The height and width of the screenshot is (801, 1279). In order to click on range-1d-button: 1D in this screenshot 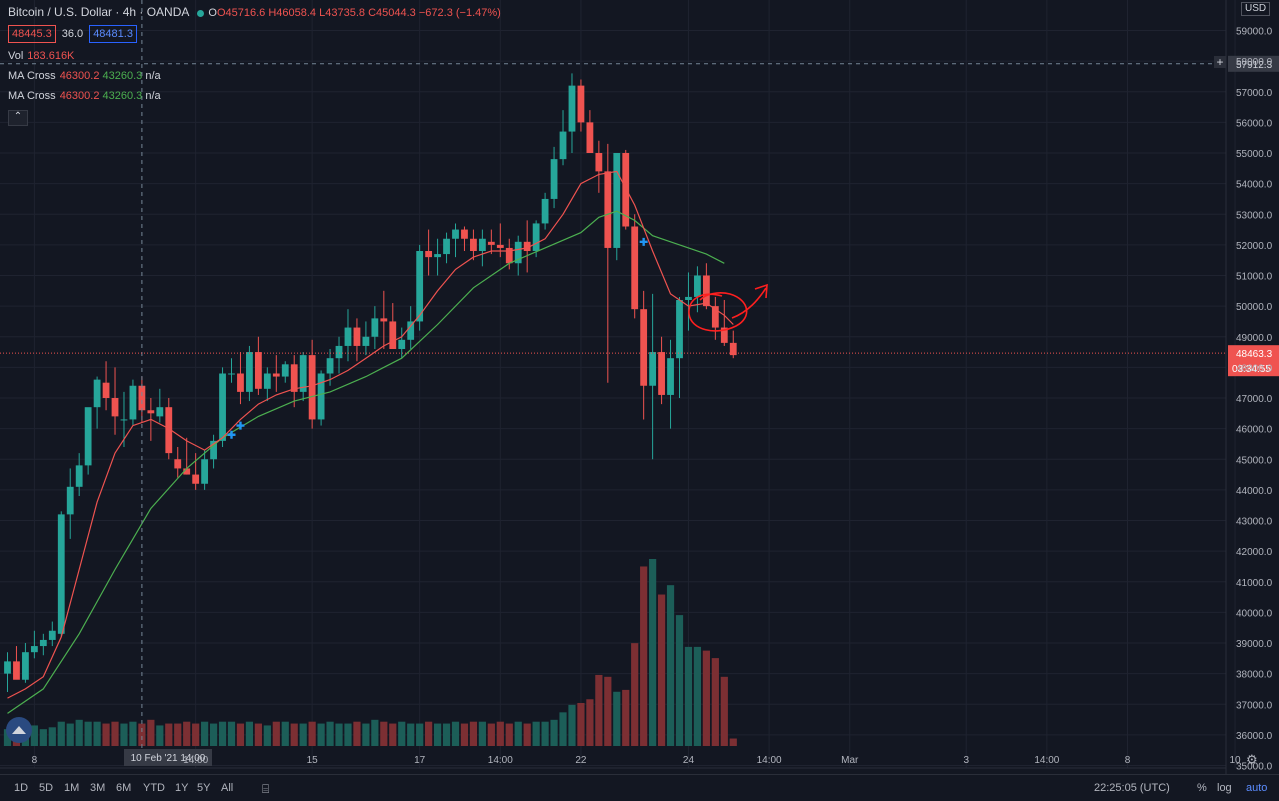, I will do `click(21, 788)`.